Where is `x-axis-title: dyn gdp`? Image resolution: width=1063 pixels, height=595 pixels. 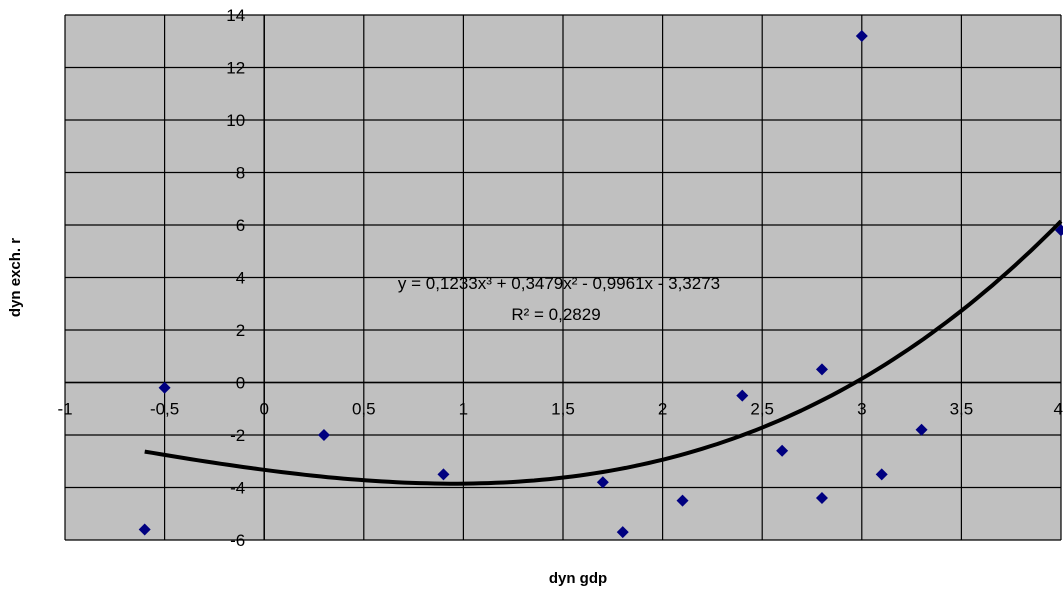 x-axis-title: dyn gdp is located at coordinates (578, 578).